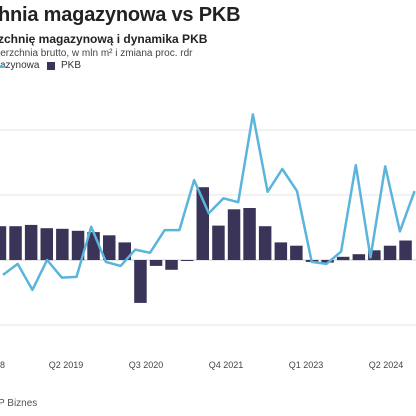  I want to click on x-axis-ticks: 8 Q2 2019 Q3 2020 Q4 2021 Q1 2023 Q2 2024, so click(201, 365).